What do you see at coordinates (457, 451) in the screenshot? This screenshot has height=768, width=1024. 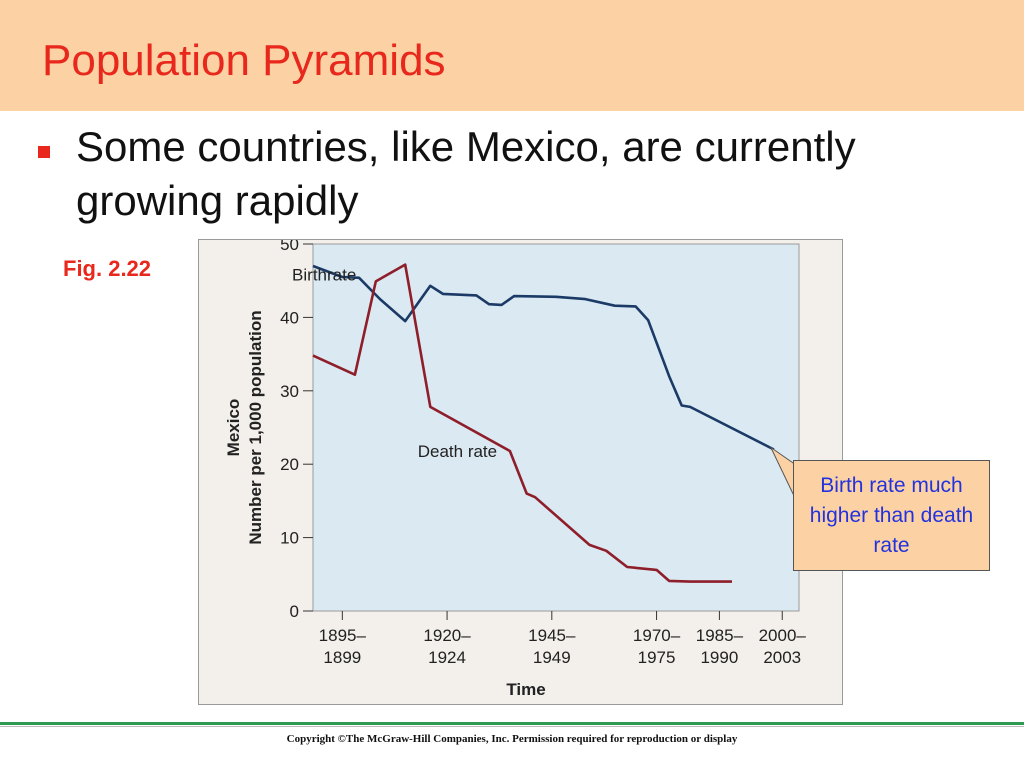 I see `series-label: Death rate` at bounding box center [457, 451].